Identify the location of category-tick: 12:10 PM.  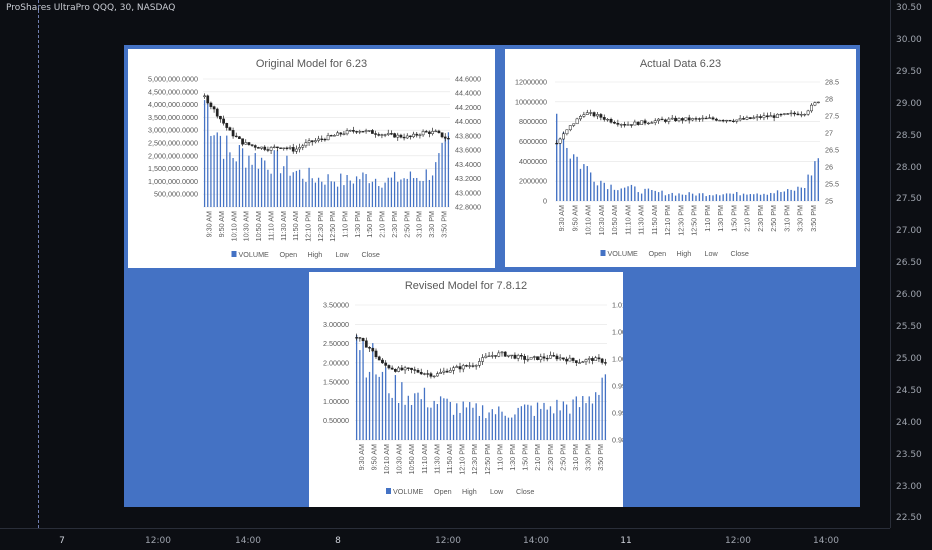
(307, 226).